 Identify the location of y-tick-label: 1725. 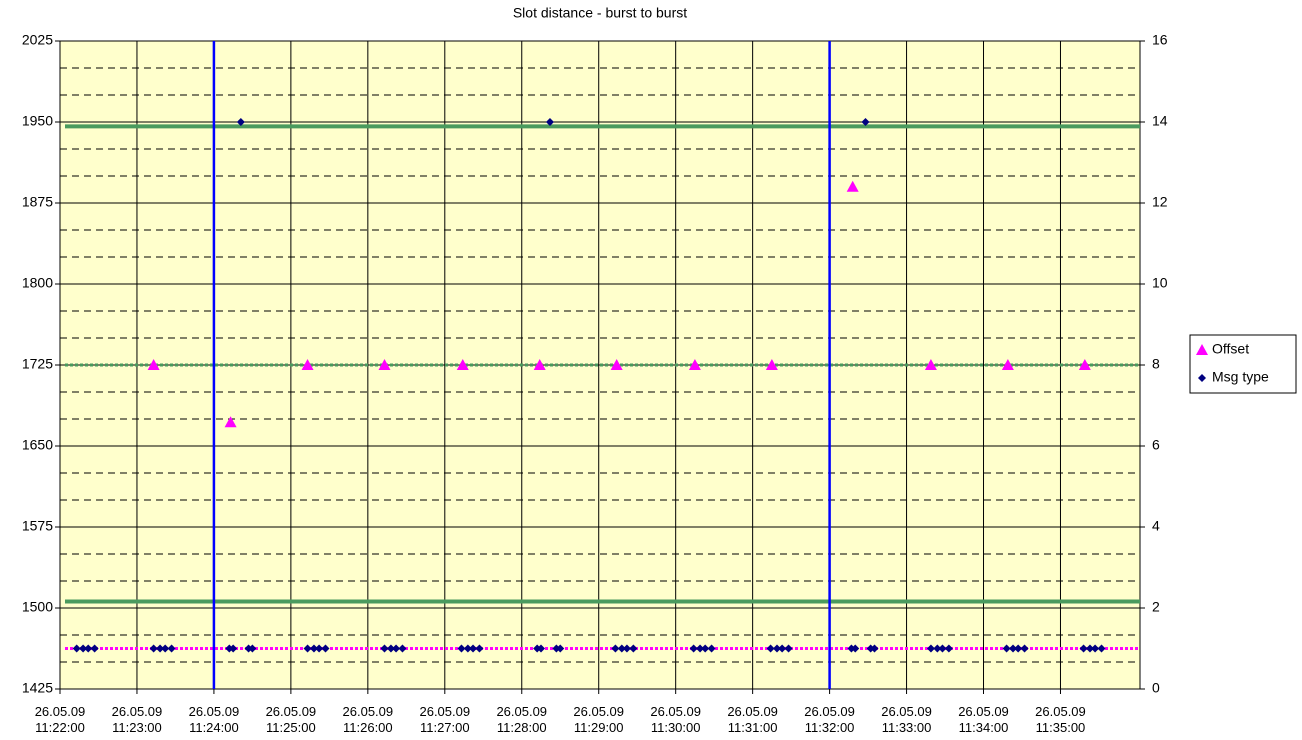
(37, 364).